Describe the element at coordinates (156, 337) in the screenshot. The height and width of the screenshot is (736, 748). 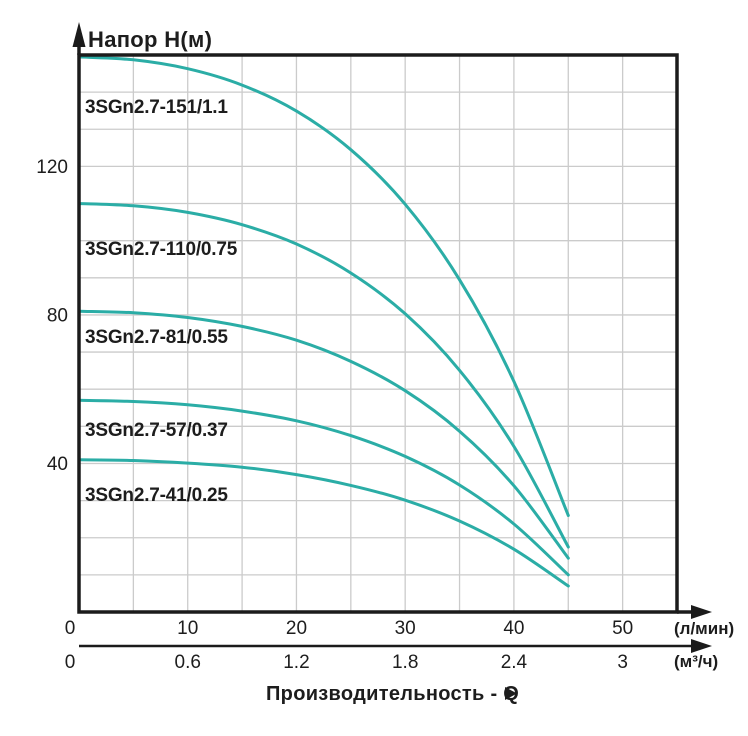
I see `curve-label: 3SGn2.7-81/0.55` at that location.